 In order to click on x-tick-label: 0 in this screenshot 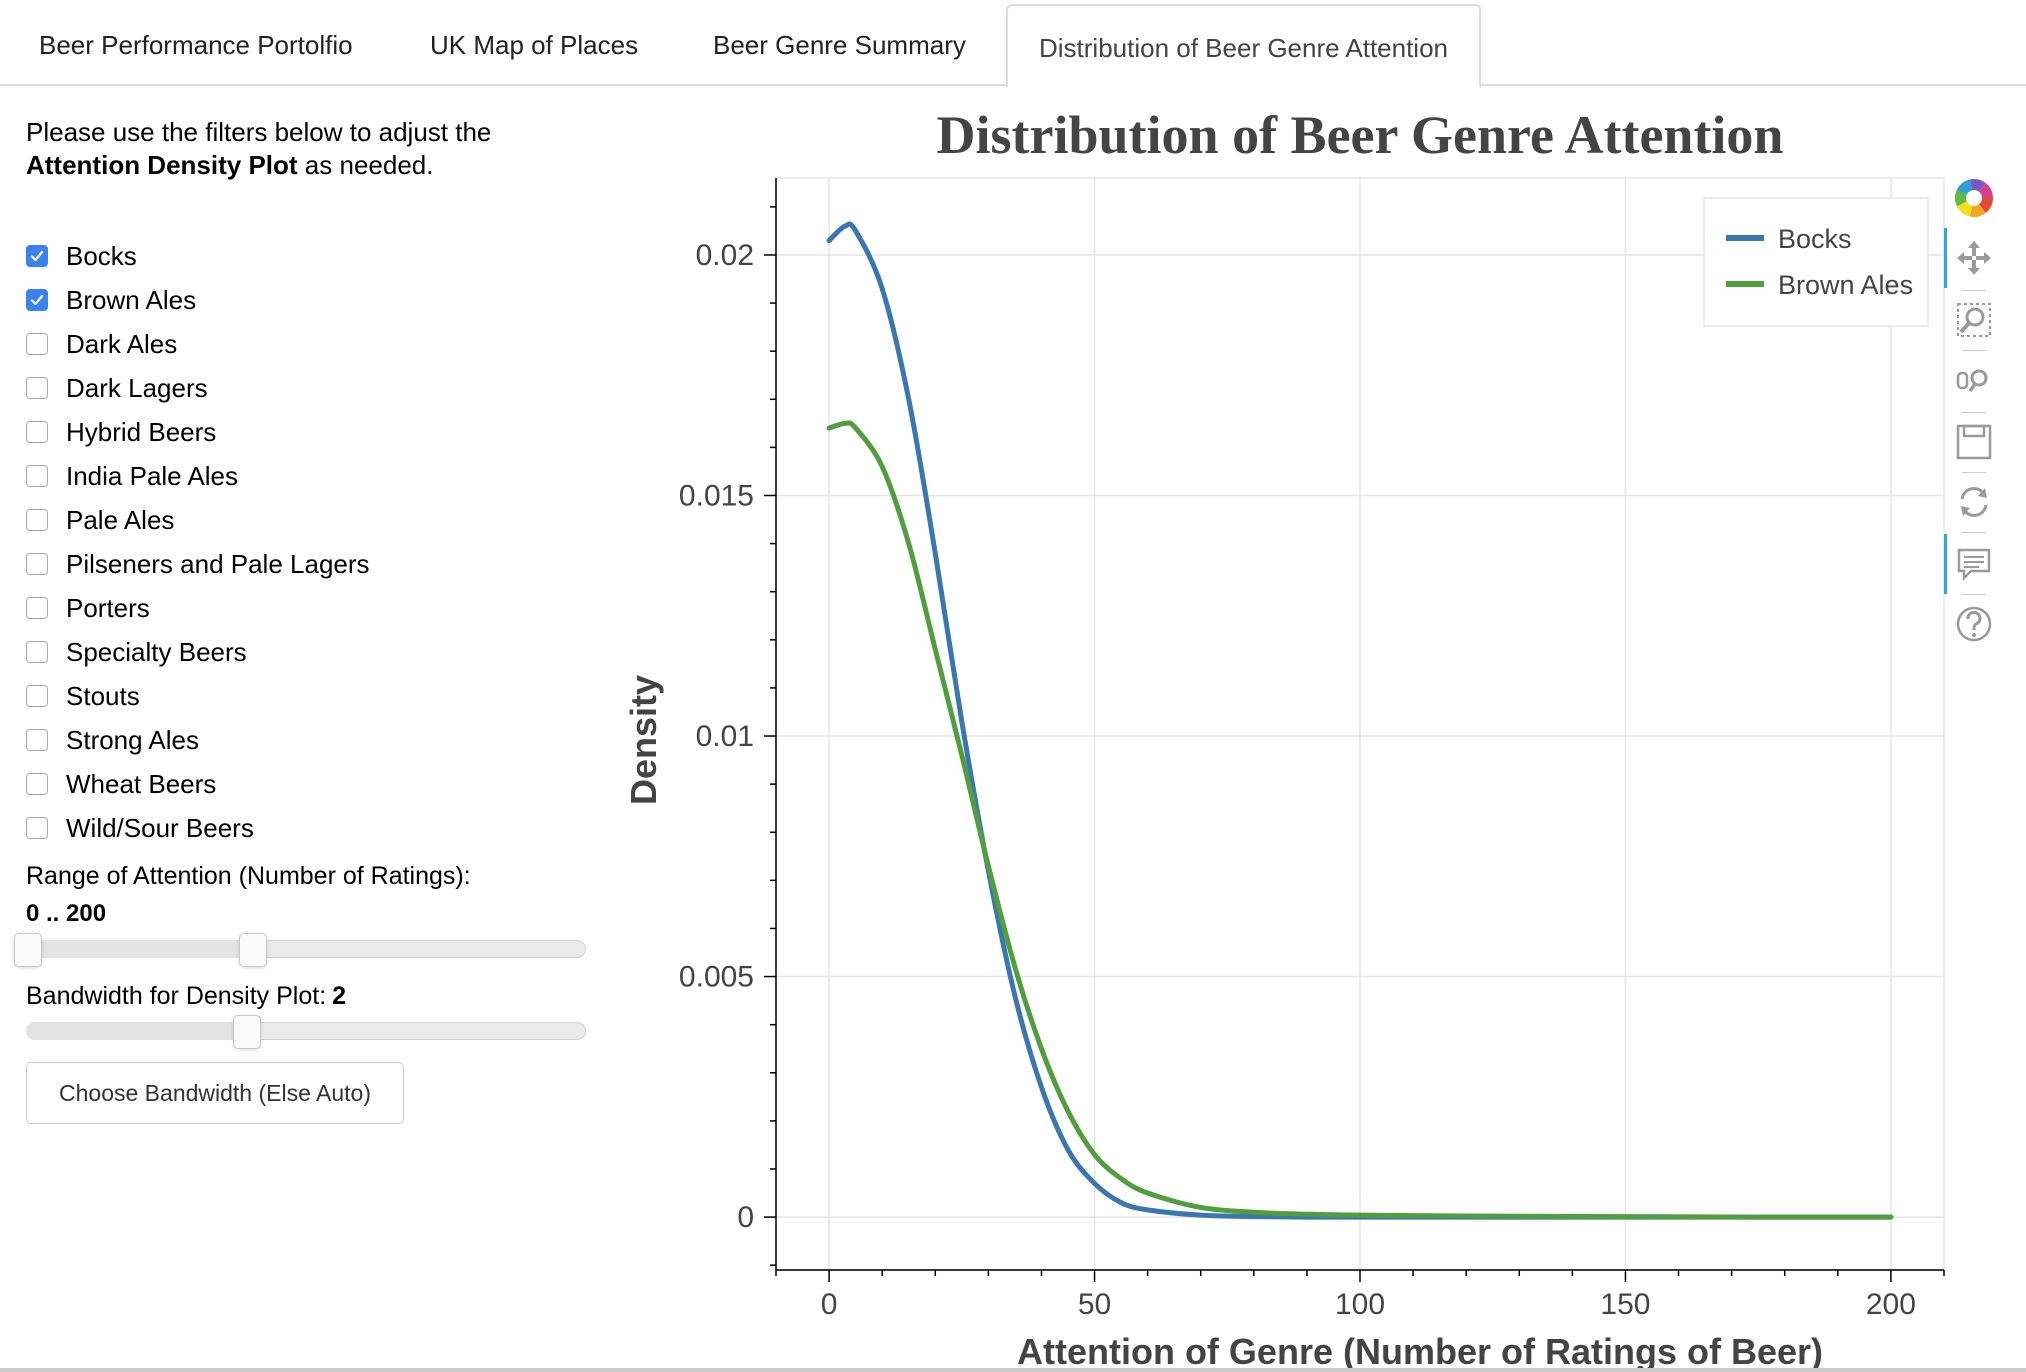, I will do `click(829, 1304)`.